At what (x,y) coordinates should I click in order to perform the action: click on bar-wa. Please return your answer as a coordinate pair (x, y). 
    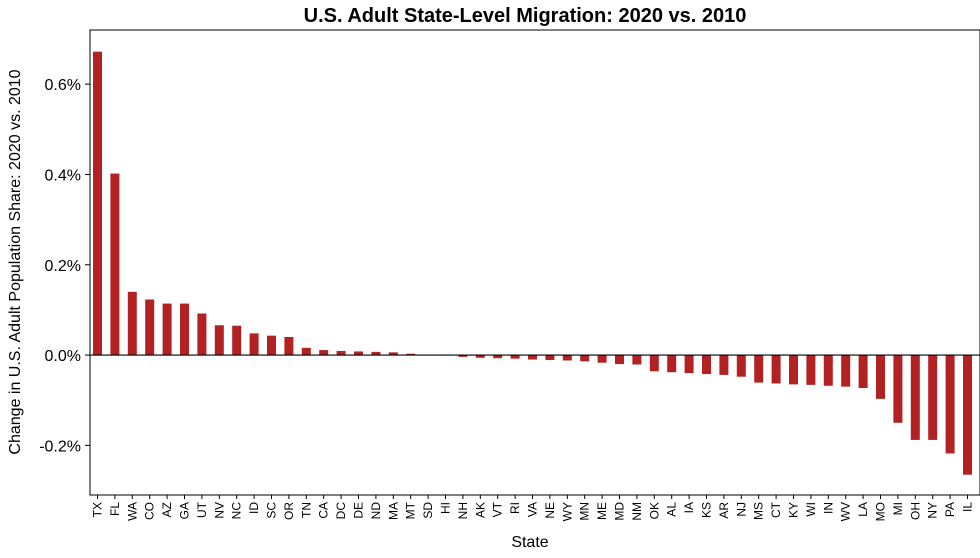
    Looking at the image, I should click on (132, 323).